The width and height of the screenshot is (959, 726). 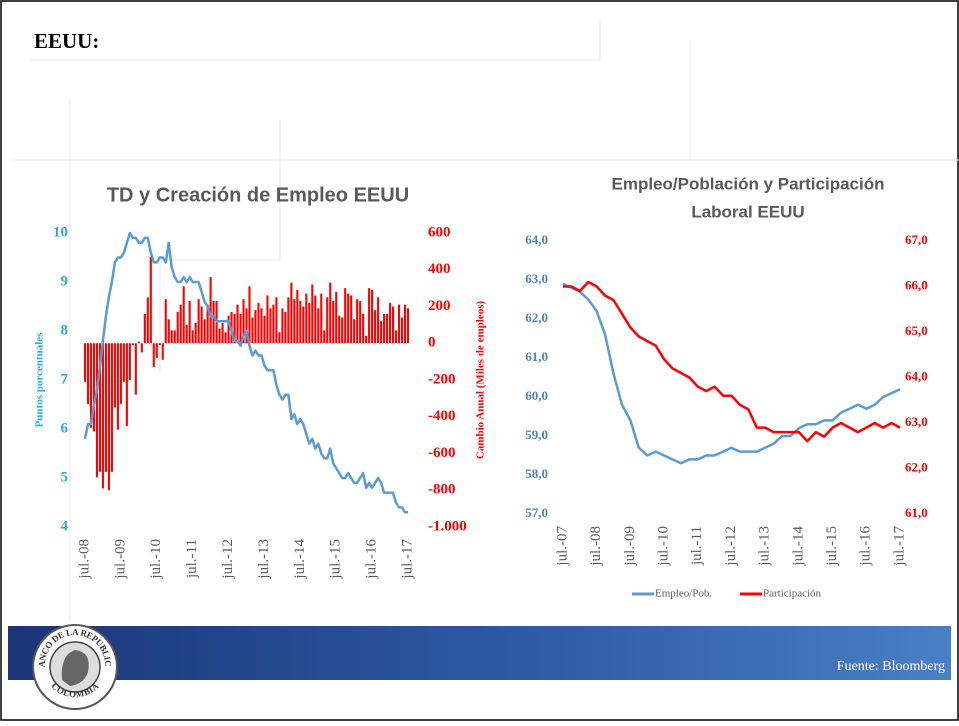 What do you see at coordinates (65, 526) in the screenshot?
I see `y-tick-label: 4` at bounding box center [65, 526].